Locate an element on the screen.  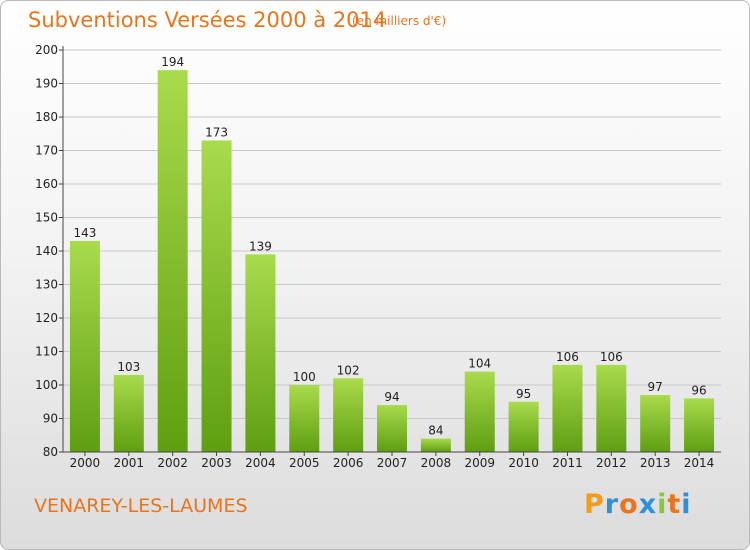
x-tick-label-2006: 2006 is located at coordinates (348, 463).